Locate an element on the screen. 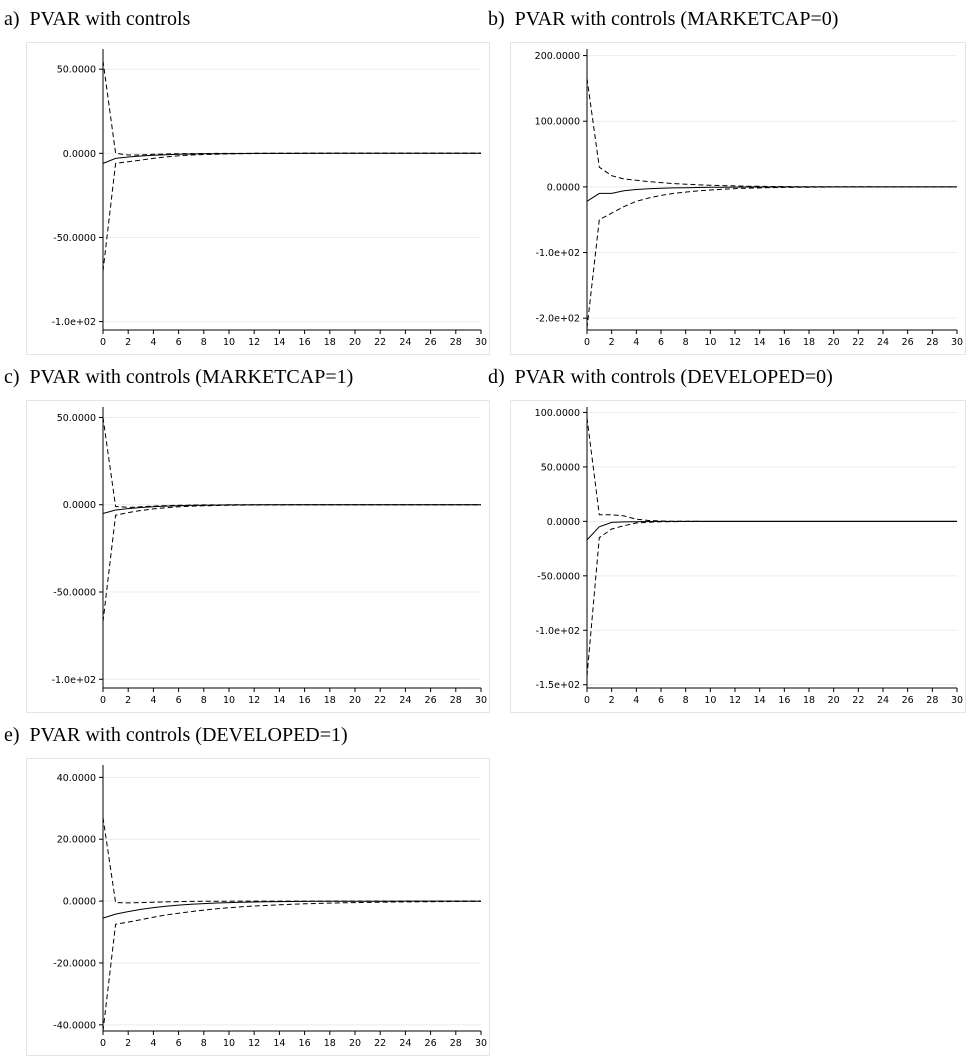 The image size is (966, 1060). y-tick-label: 50.0000 is located at coordinates (560, 467).